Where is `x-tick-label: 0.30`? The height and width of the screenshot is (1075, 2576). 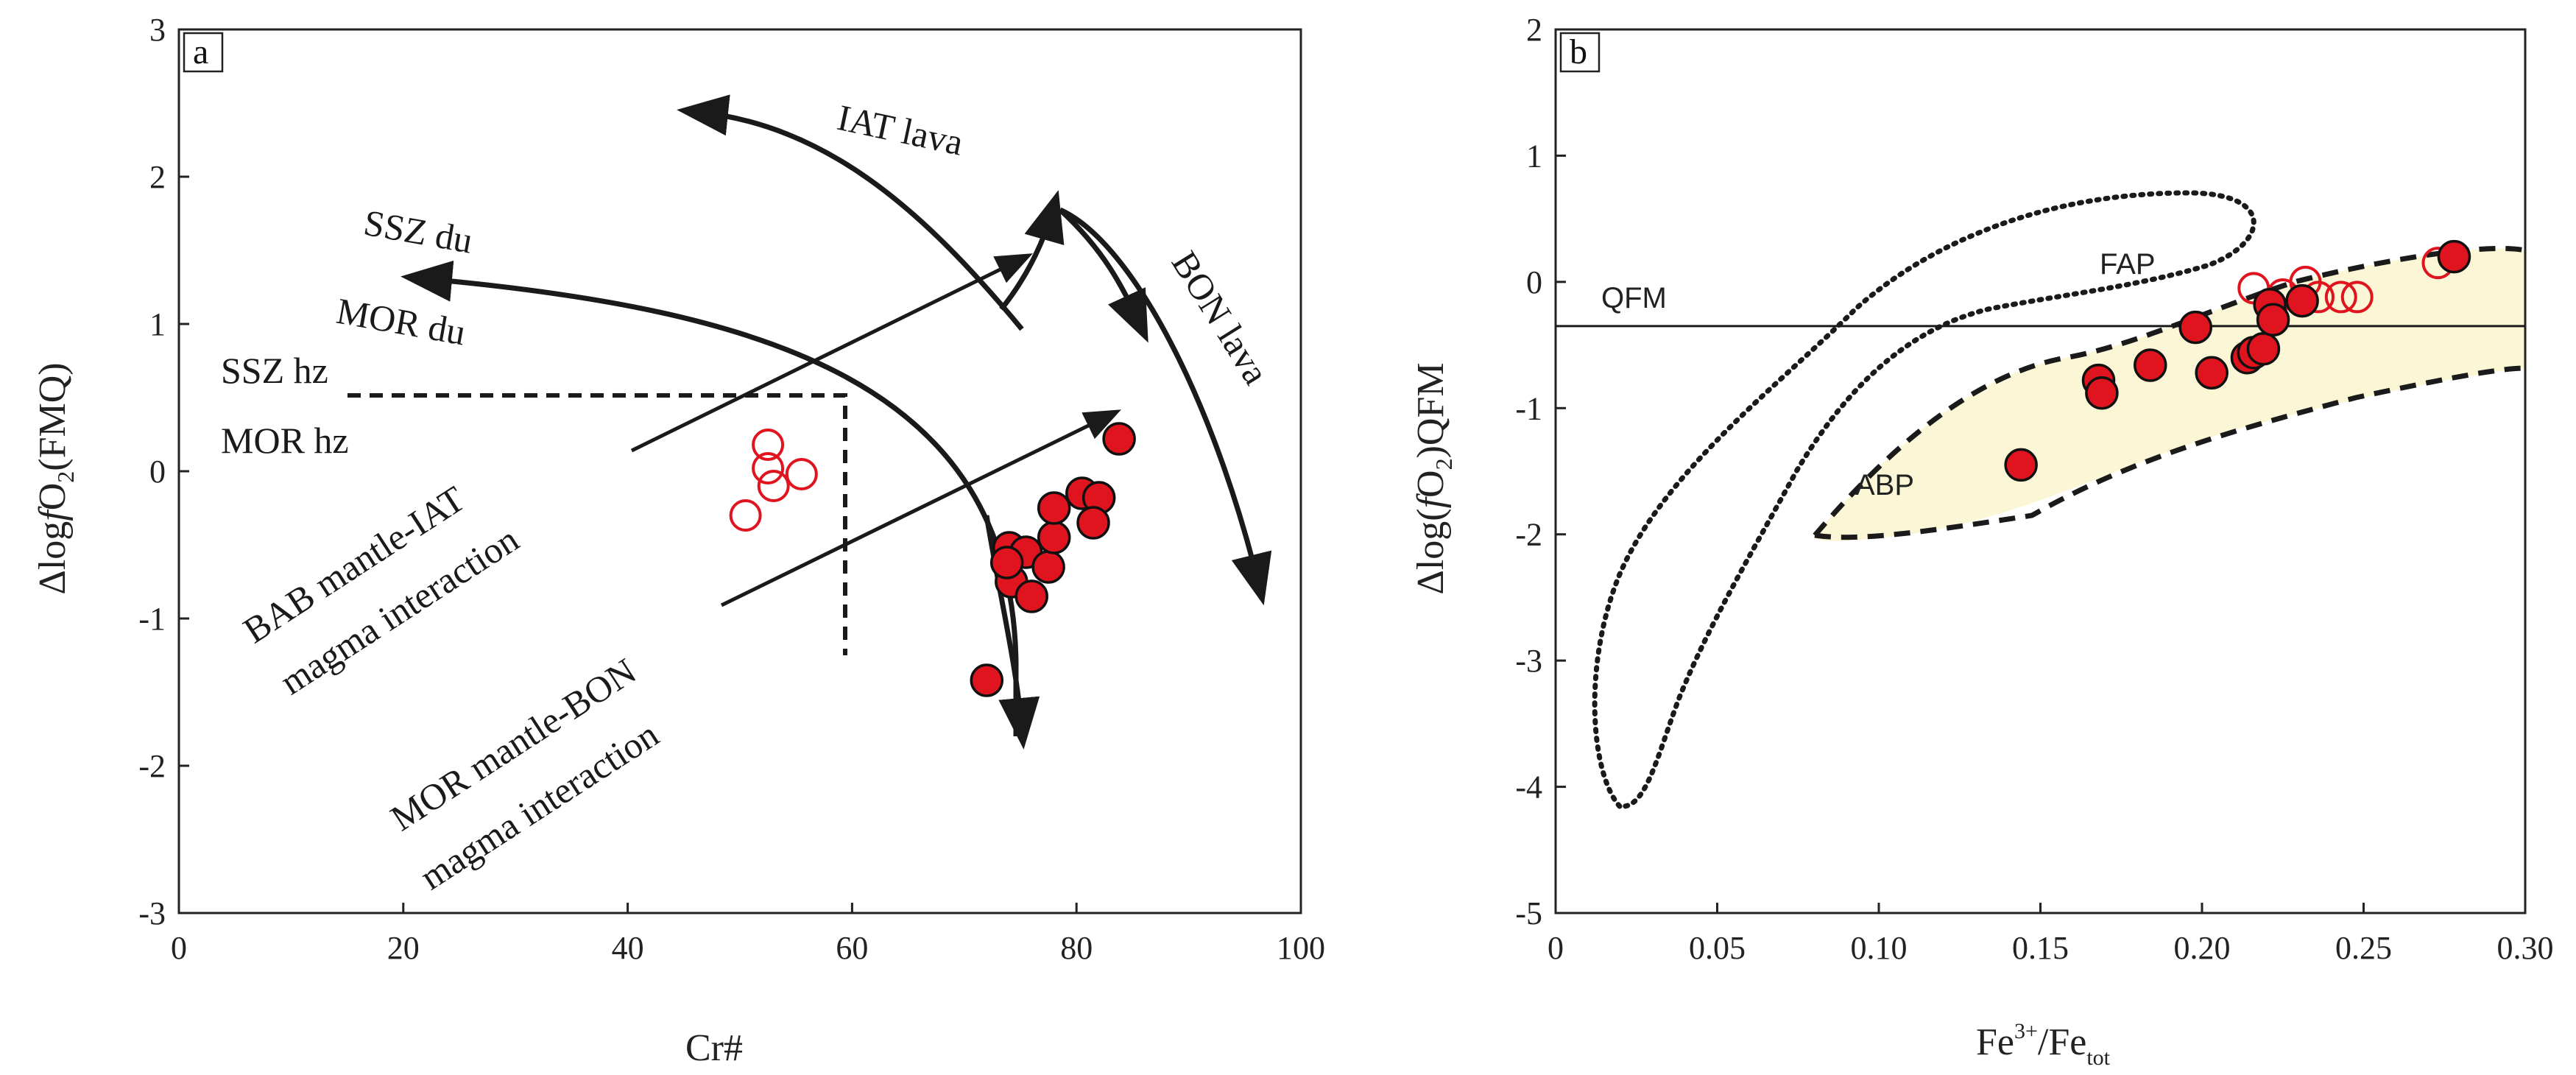
x-tick-label: 0.30 is located at coordinates (2525, 948).